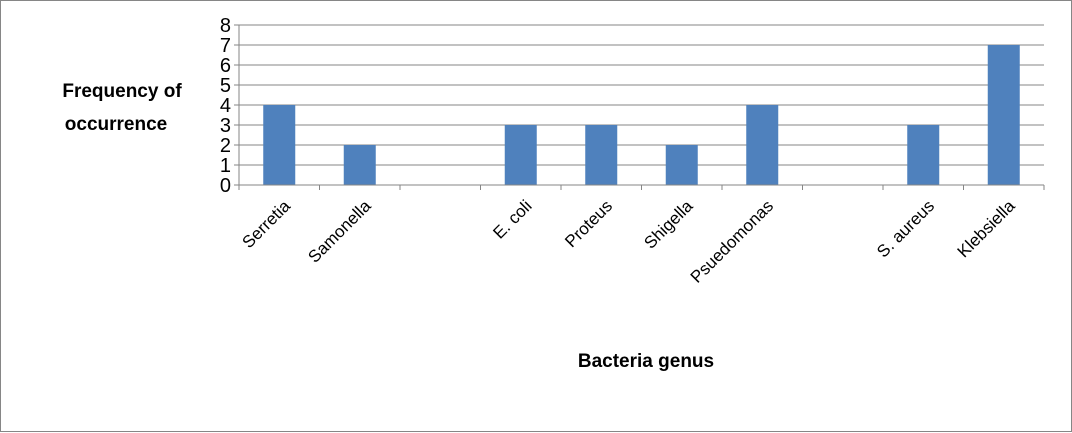  What do you see at coordinates (641, 187) in the screenshot?
I see `x-tick-marks` at bounding box center [641, 187].